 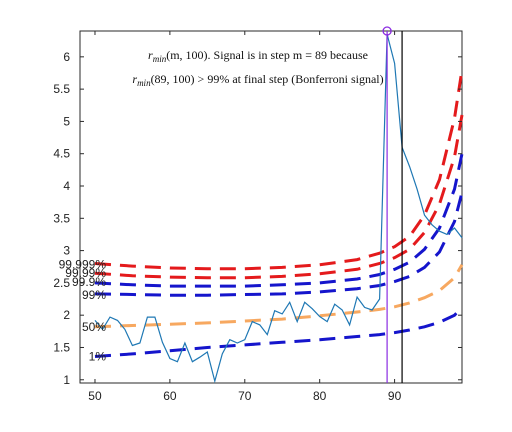 What do you see at coordinates (134, 79) in the screenshot?
I see `annotation-2-r: r` at bounding box center [134, 79].